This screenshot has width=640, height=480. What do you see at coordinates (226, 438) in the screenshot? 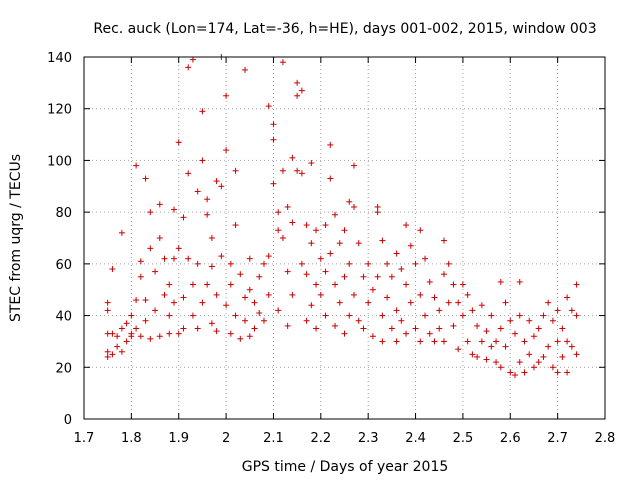
I see `x-tick-label: 2` at bounding box center [226, 438].